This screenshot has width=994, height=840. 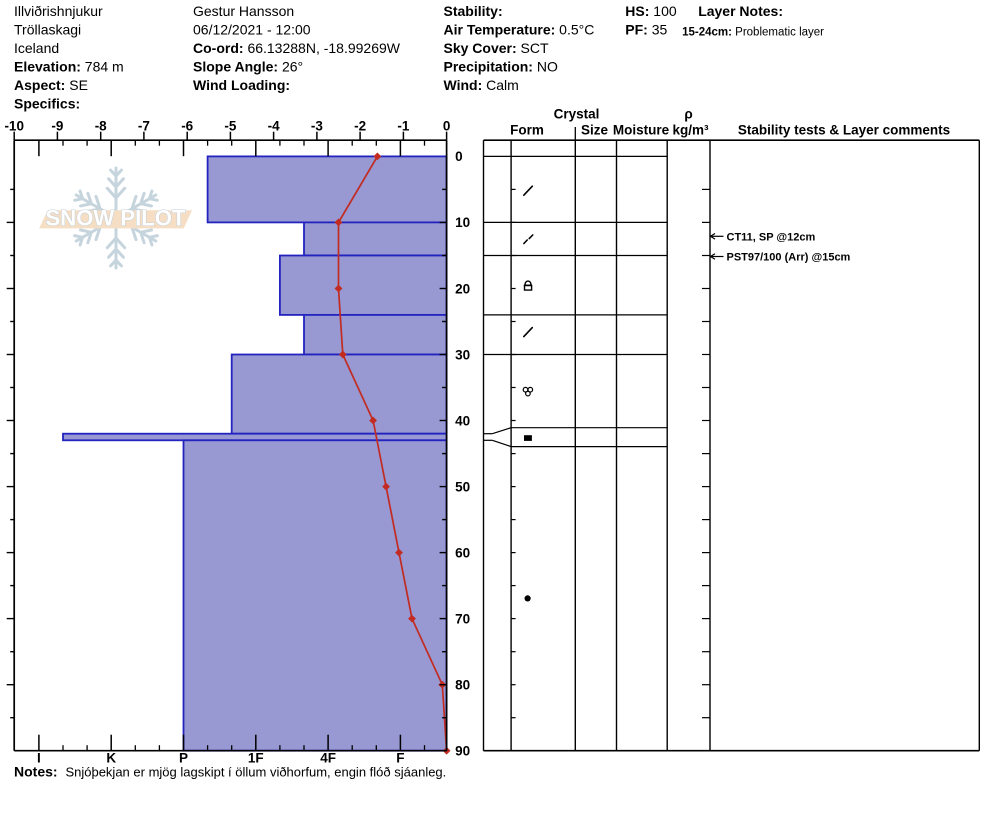 What do you see at coordinates (473, 11) in the screenshot?
I see `svg-text: Stability:` at bounding box center [473, 11].